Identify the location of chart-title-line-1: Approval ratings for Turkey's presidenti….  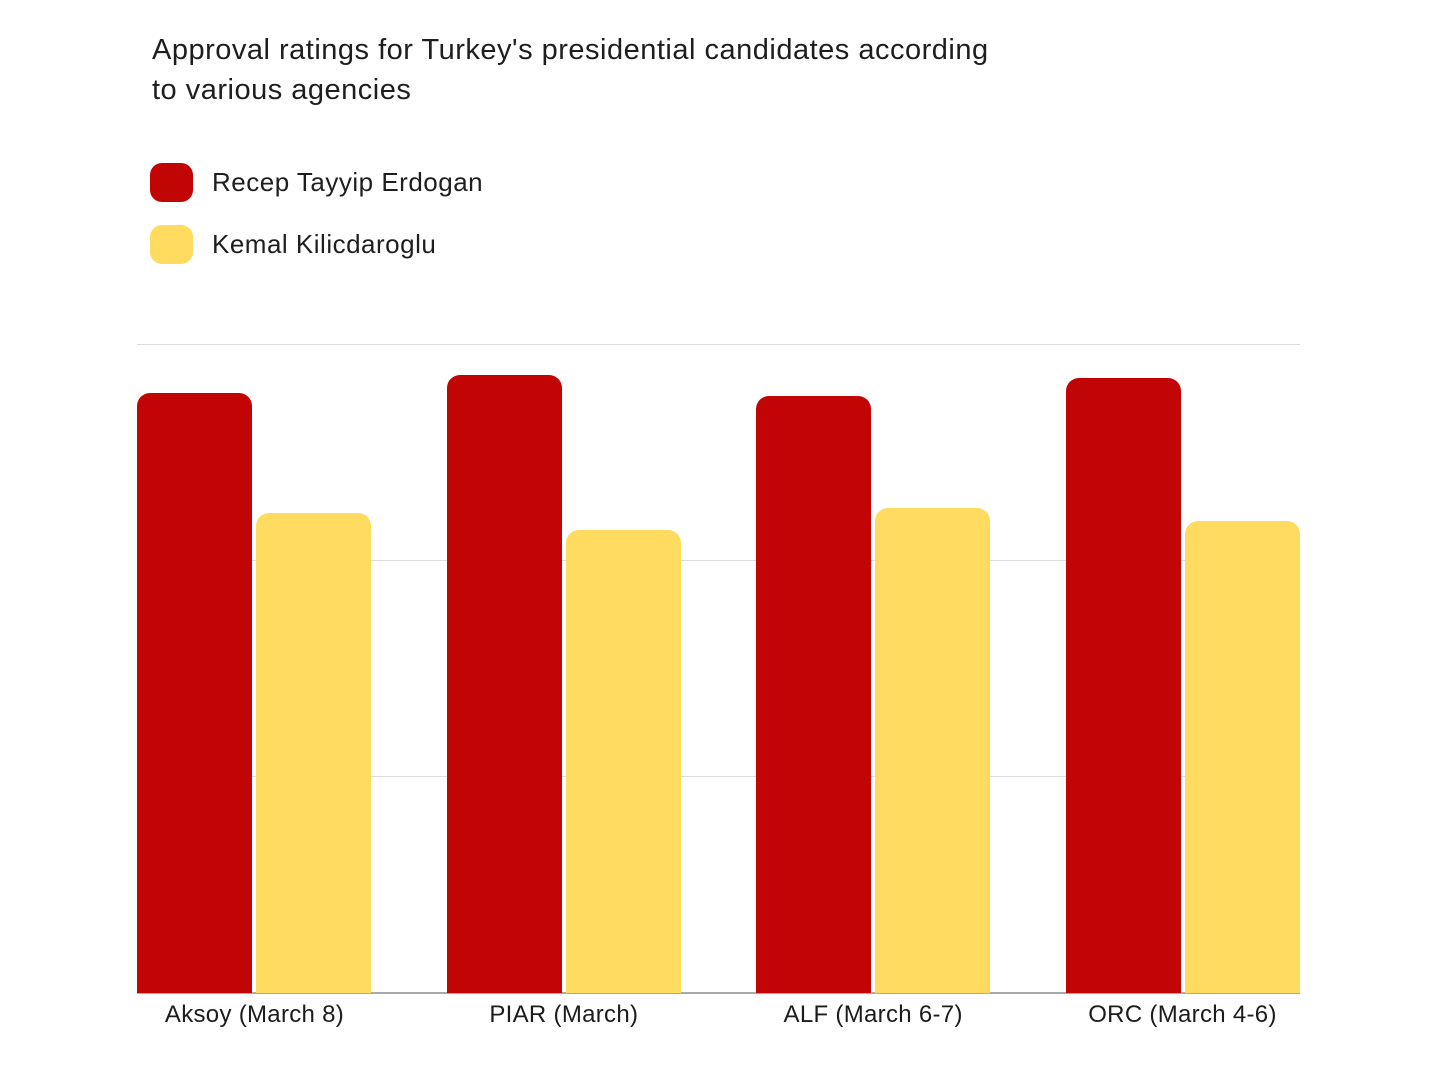
(570, 50).